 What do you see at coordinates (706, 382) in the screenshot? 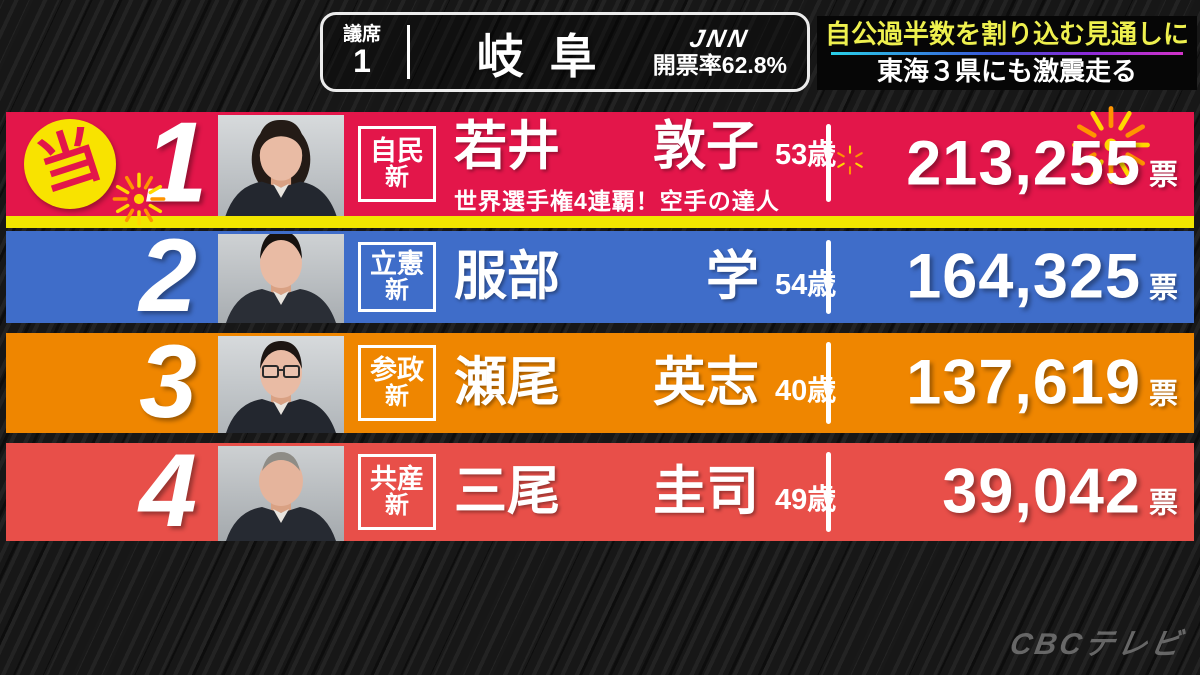
I see `given-name: 英志` at bounding box center [706, 382].